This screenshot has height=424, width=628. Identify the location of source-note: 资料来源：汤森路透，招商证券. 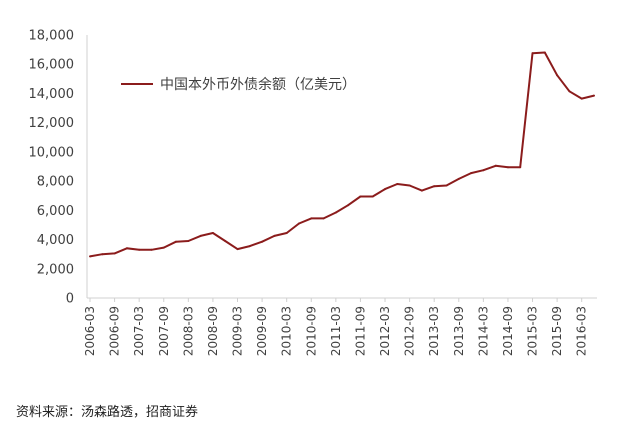
(107, 412).